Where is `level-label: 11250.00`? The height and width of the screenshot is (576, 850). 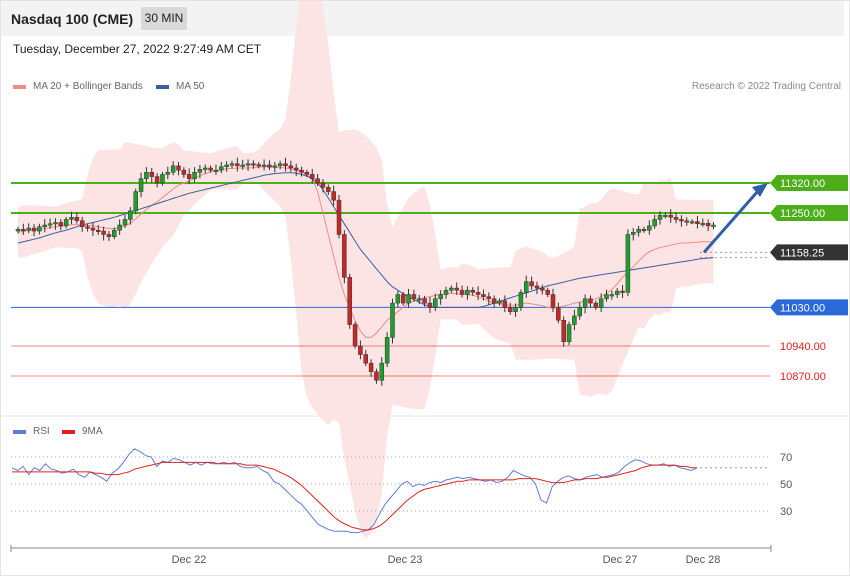 level-label: 11250.00 is located at coordinates (802, 214).